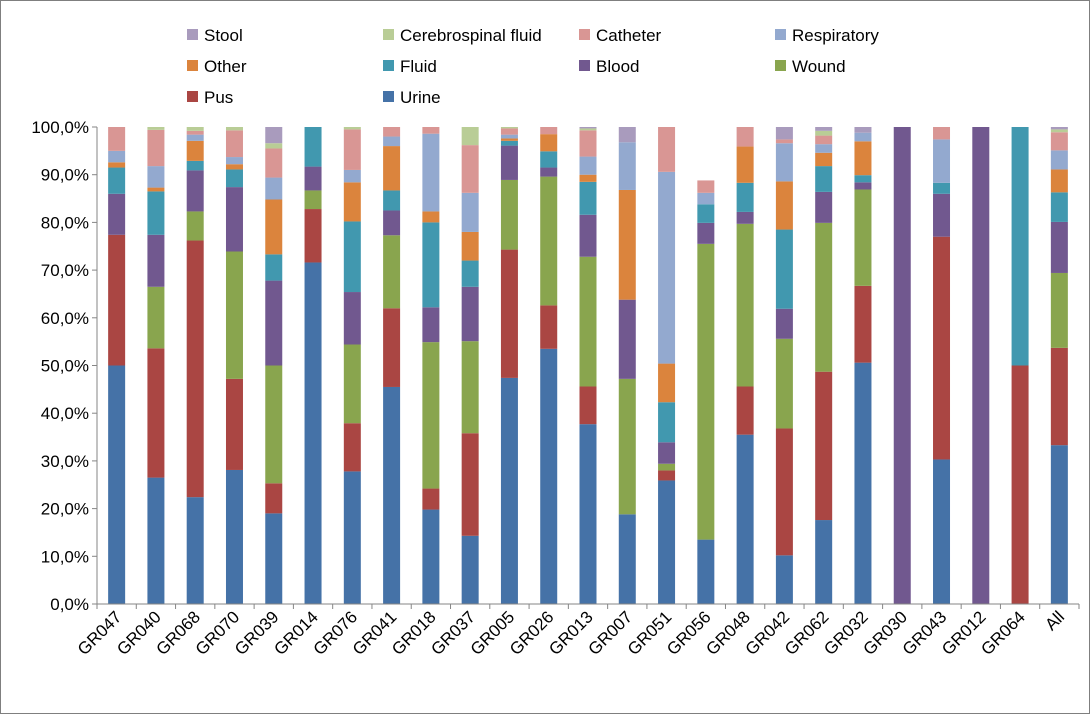 The height and width of the screenshot is (715, 1090). I want to click on legend-swatch-blood, so click(584, 65).